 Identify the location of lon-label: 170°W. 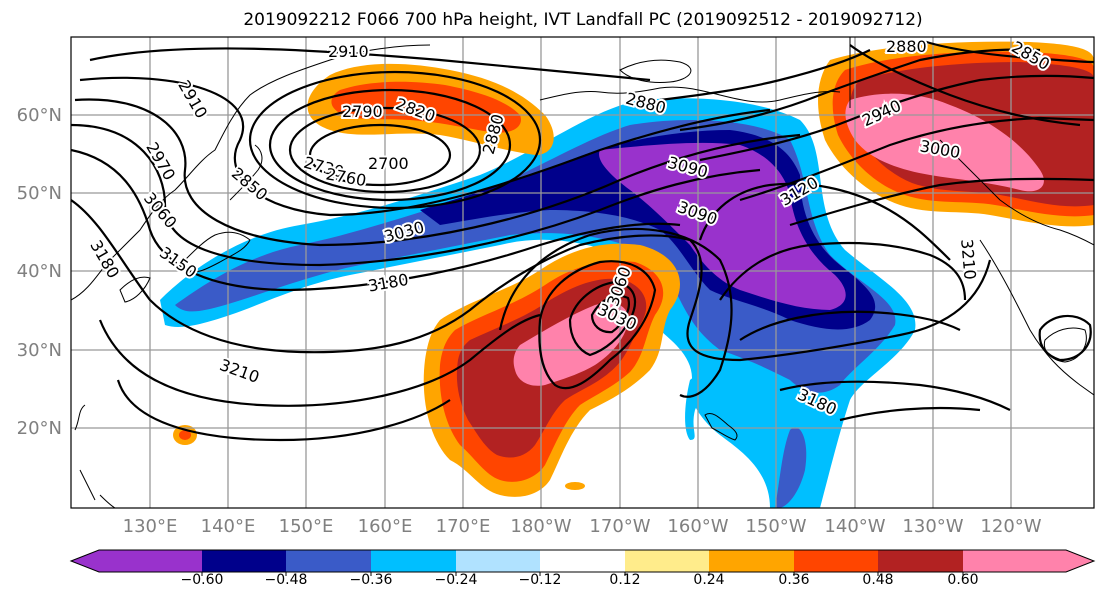
(619, 526).